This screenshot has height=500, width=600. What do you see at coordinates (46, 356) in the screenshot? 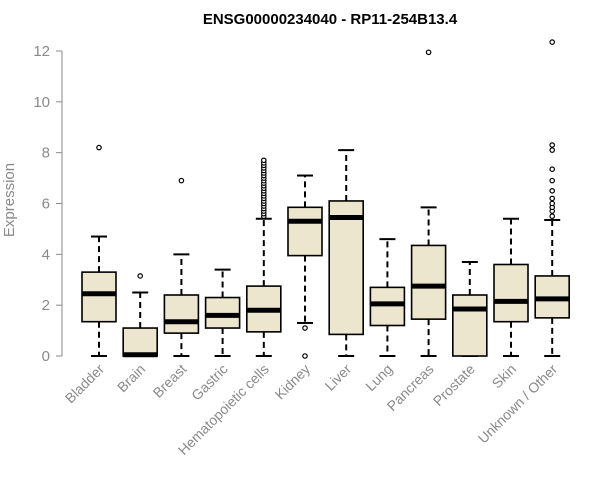
I see `y-tick-label: 0` at bounding box center [46, 356].